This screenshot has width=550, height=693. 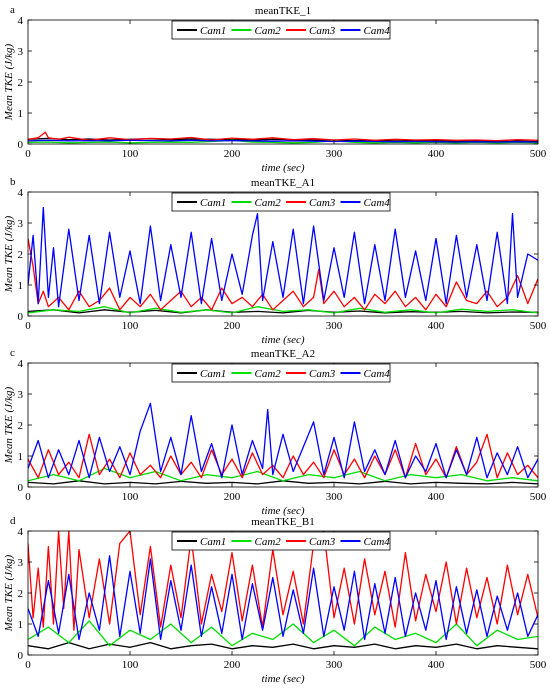 What do you see at coordinates (283, 11) in the screenshot?
I see `chart-title: meanTKE_1` at bounding box center [283, 11].